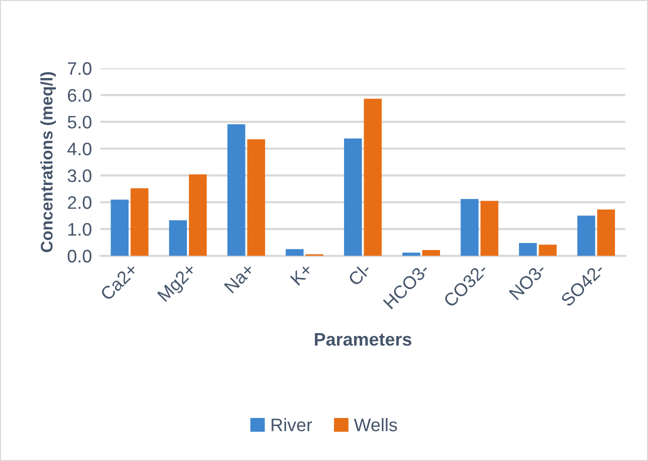 The width and height of the screenshot is (648, 461). Describe the element at coordinates (80, 122) in the screenshot. I see `y-tick-label: 5.0` at that location.